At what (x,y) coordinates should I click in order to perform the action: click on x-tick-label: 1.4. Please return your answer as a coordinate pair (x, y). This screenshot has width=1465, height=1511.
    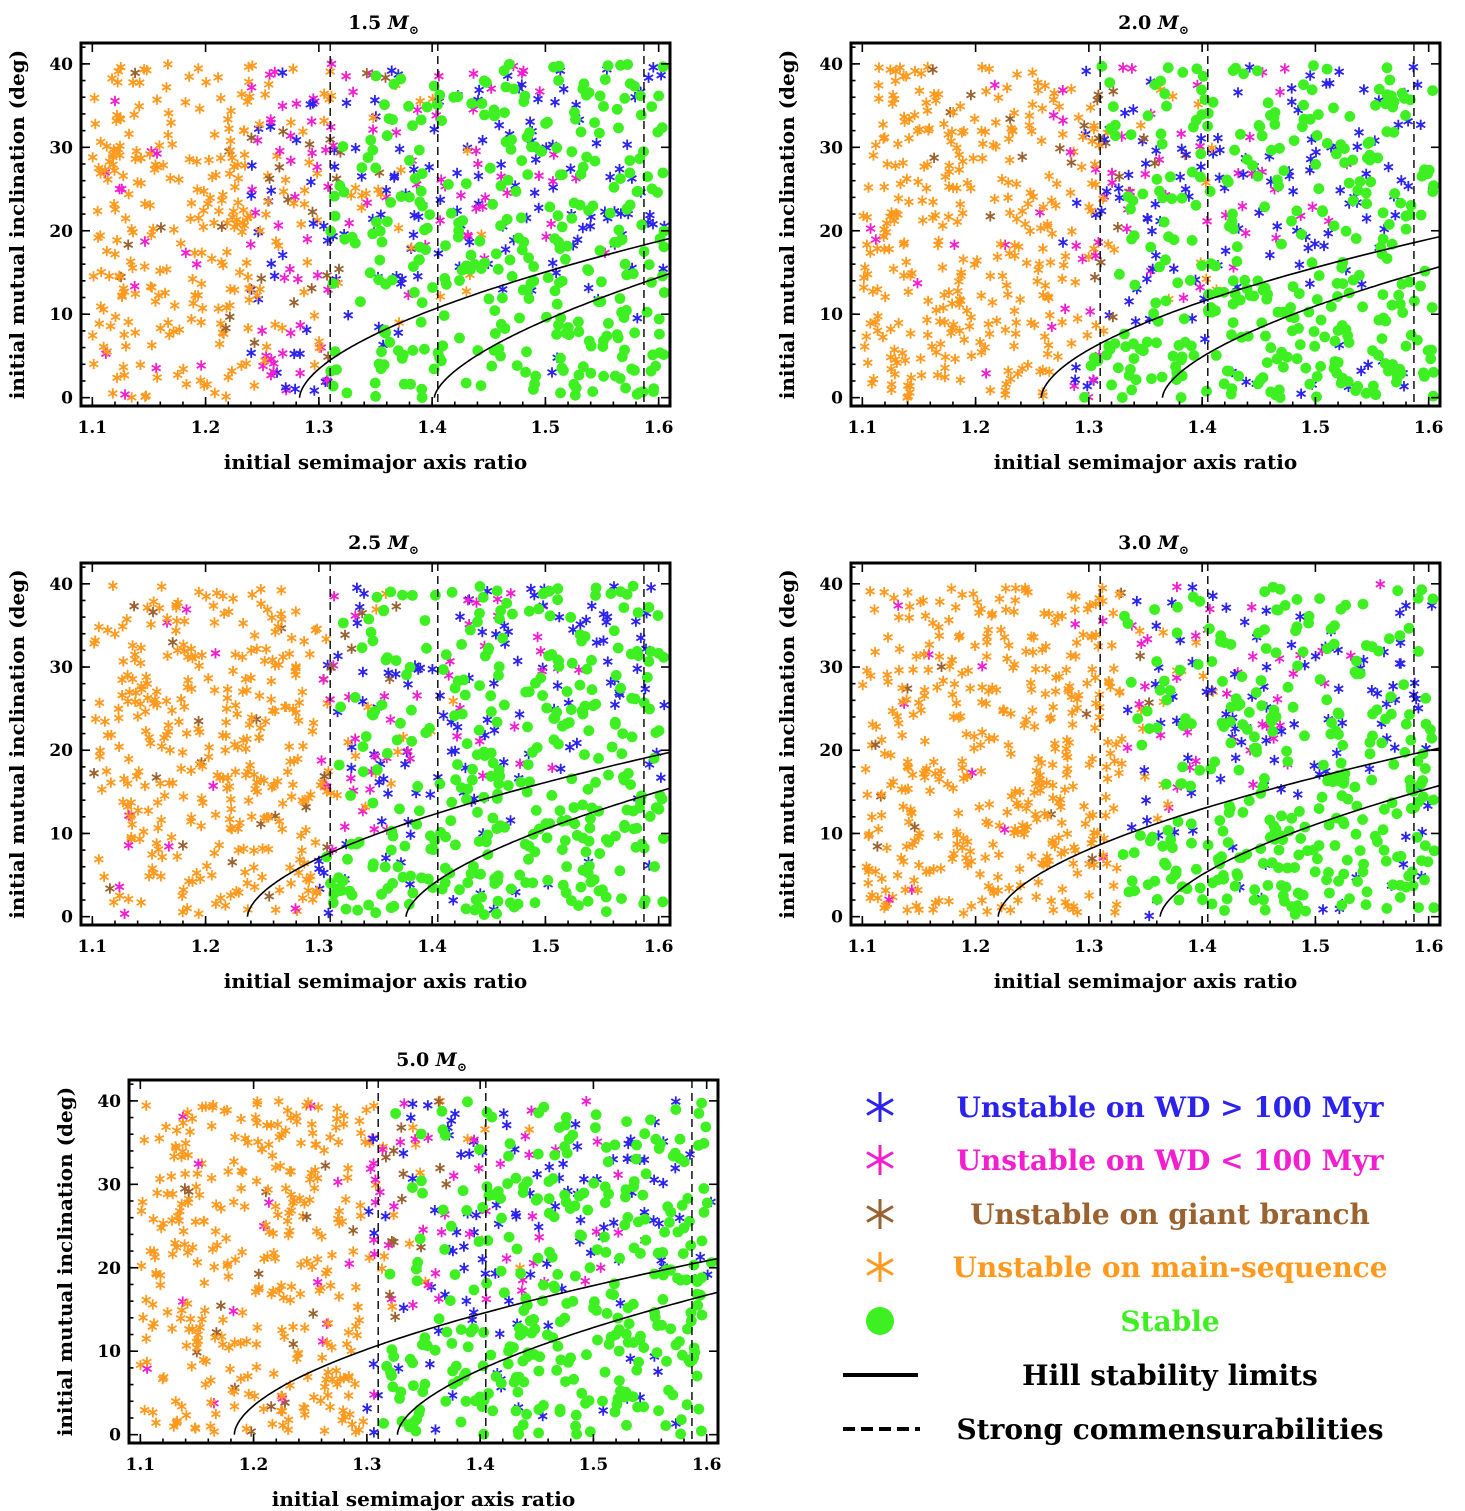
    Looking at the image, I should click on (1202, 428).